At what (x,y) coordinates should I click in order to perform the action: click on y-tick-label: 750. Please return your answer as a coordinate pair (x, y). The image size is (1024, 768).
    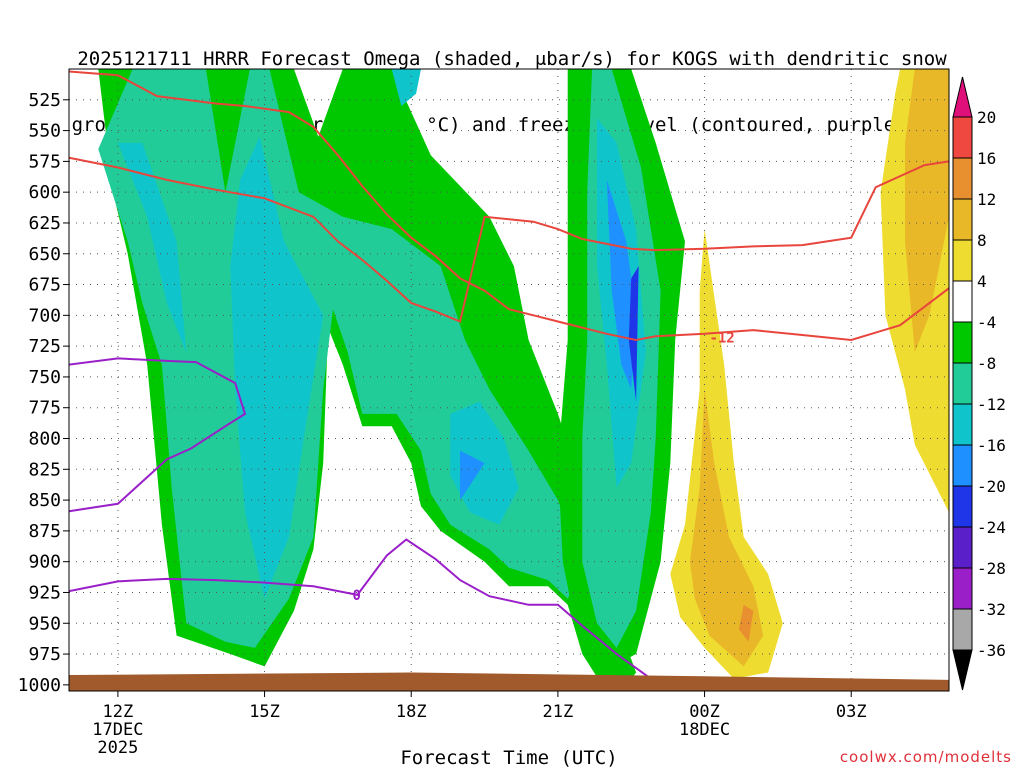
    Looking at the image, I should click on (44, 377).